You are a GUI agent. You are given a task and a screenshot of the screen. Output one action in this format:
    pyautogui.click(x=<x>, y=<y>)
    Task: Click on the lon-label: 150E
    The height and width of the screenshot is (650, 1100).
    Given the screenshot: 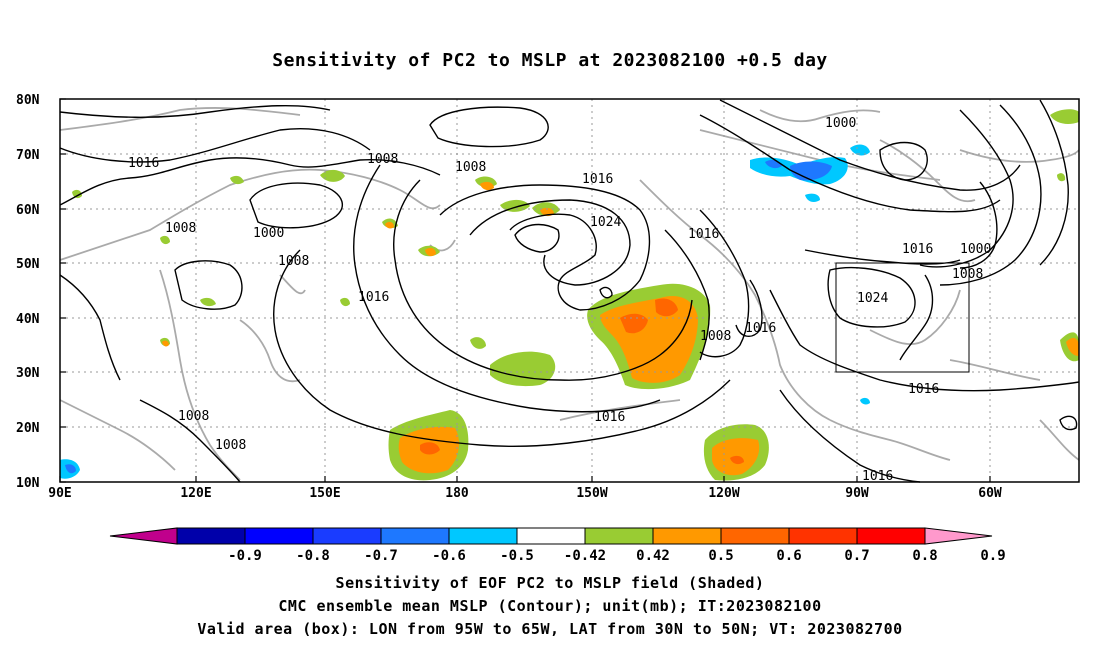 What is the action you would take?
    pyautogui.click(x=324, y=493)
    